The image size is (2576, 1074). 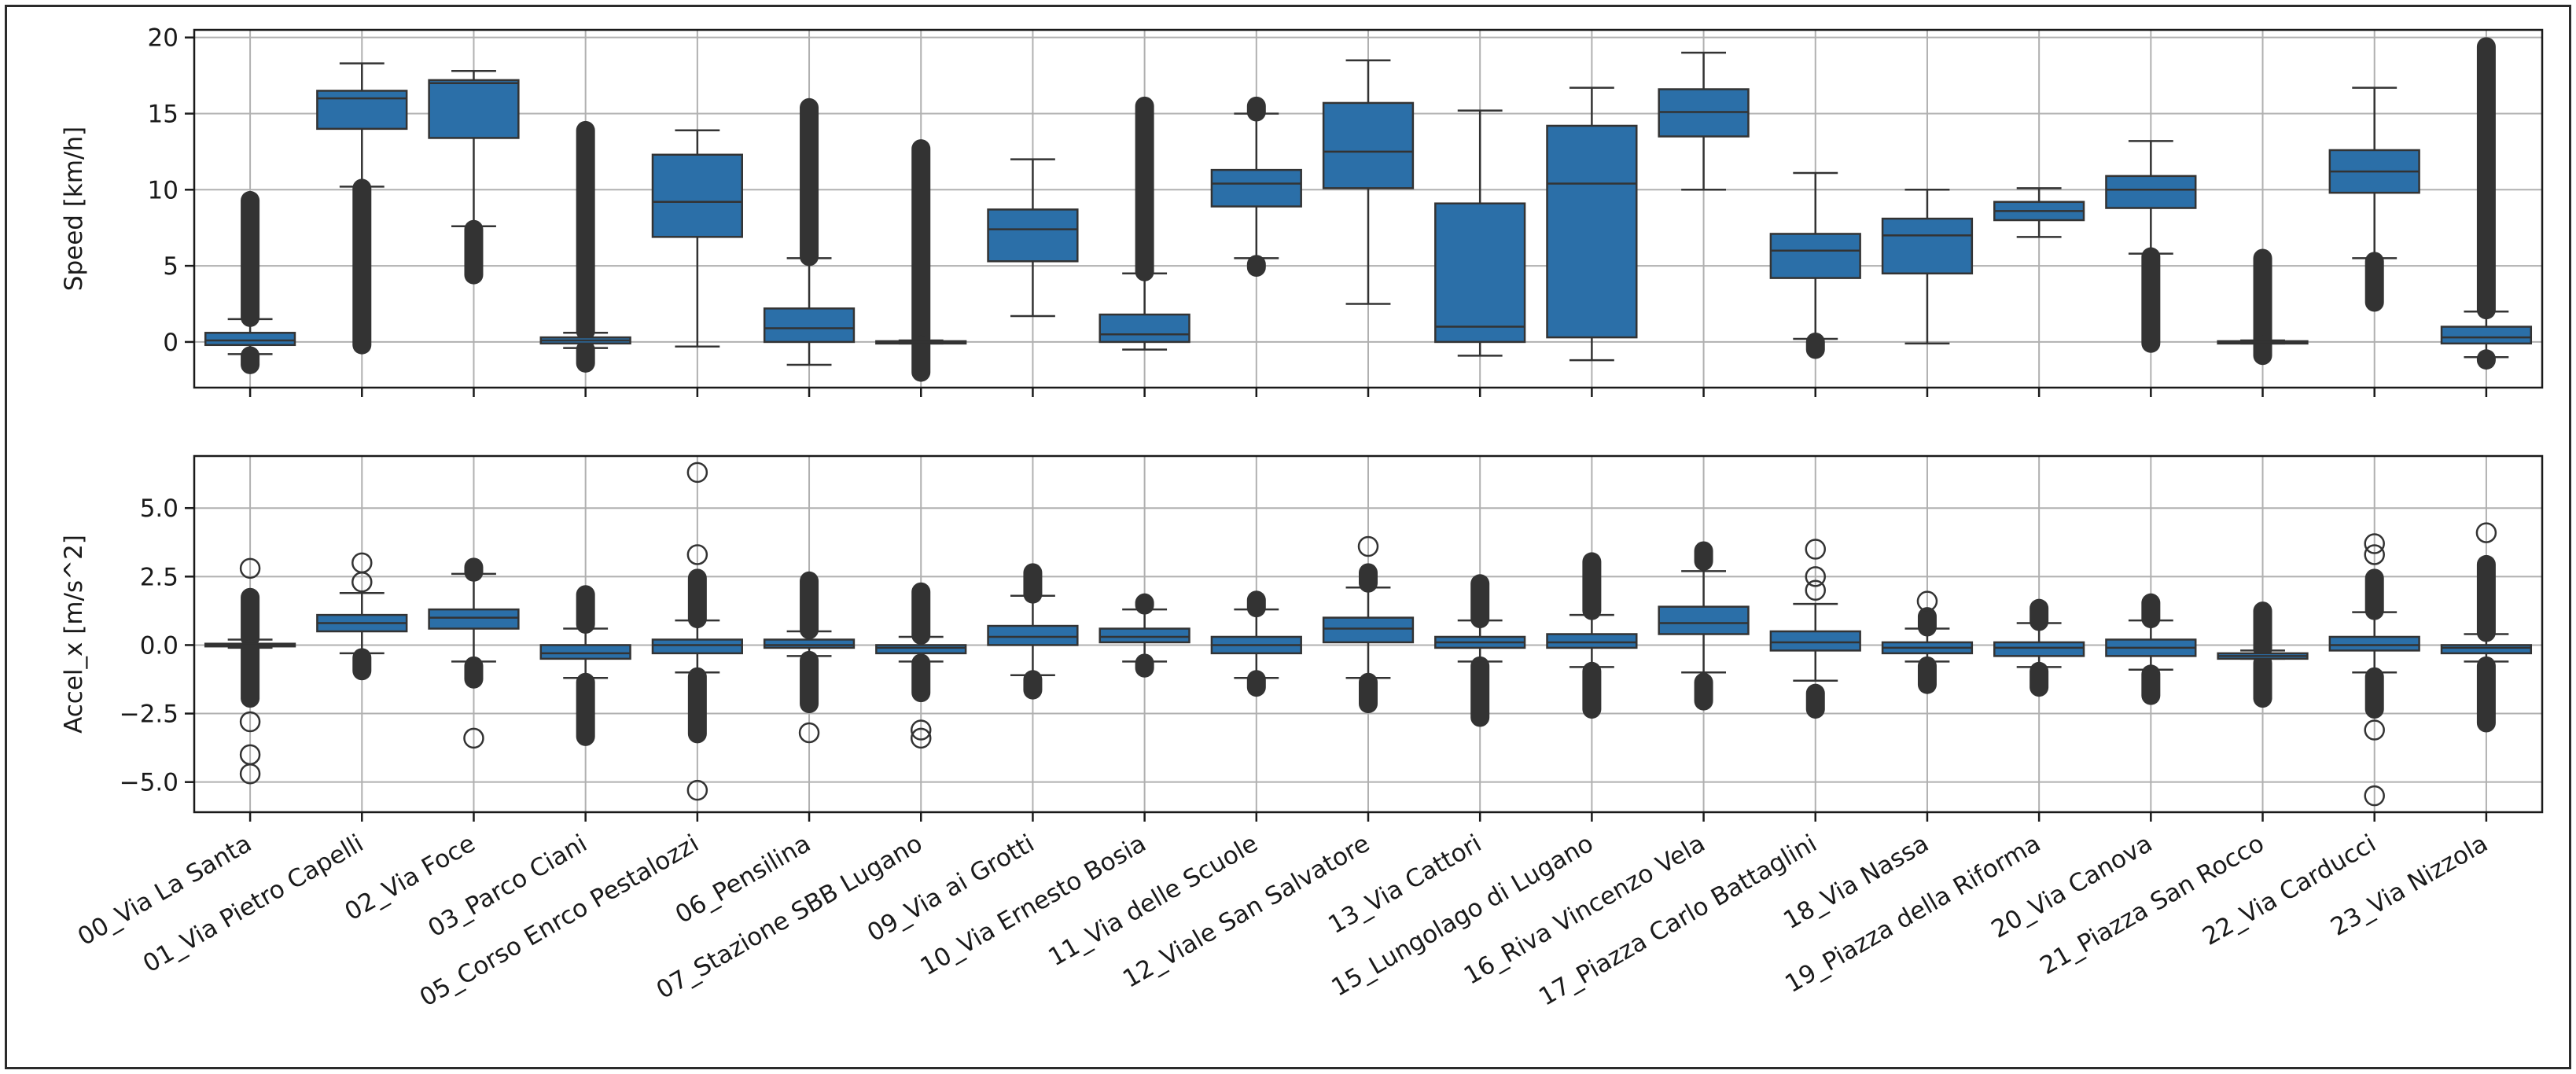 What do you see at coordinates (159, 509) in the screenshot?
I see `y-tick-label: 5.0` at bounding box center [159, 509].